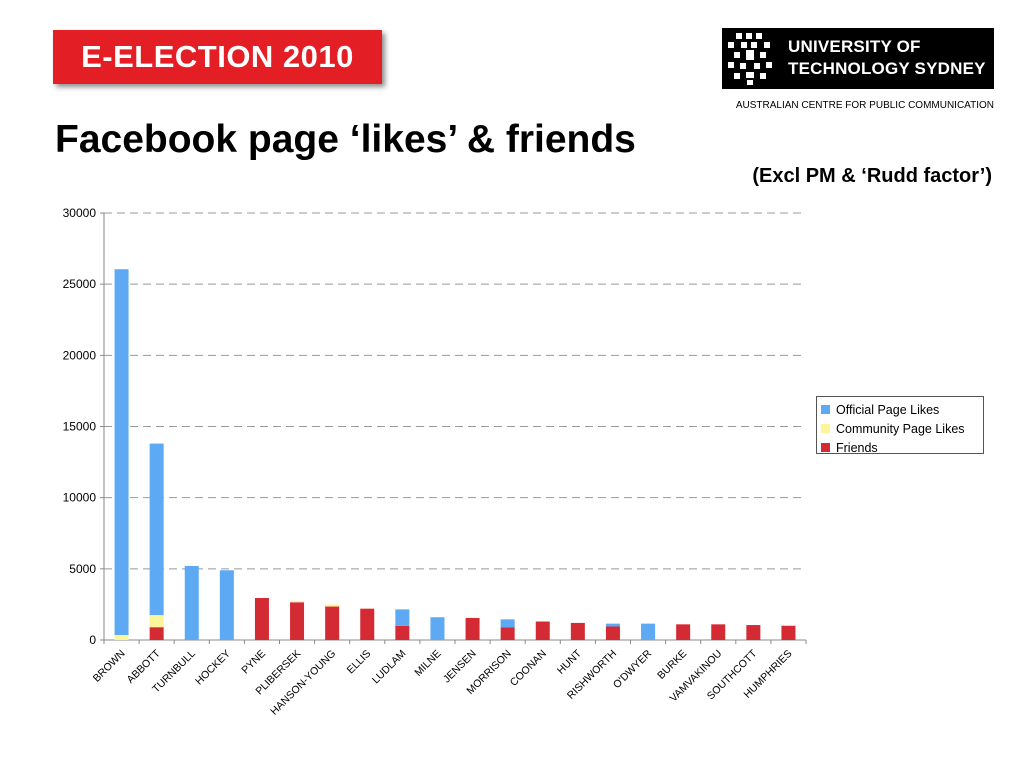  Describe the element at coordinates (156, 633) in the screenshot. I see `bar-abbott-friends` at that location.